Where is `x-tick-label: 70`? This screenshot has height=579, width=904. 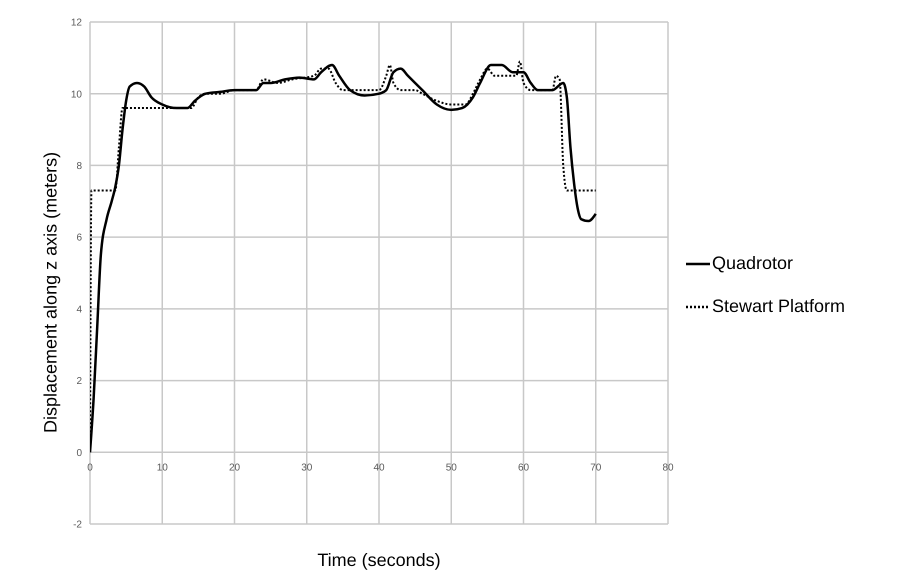
x-tick-label: 70 is located at coordinates (596, 468).